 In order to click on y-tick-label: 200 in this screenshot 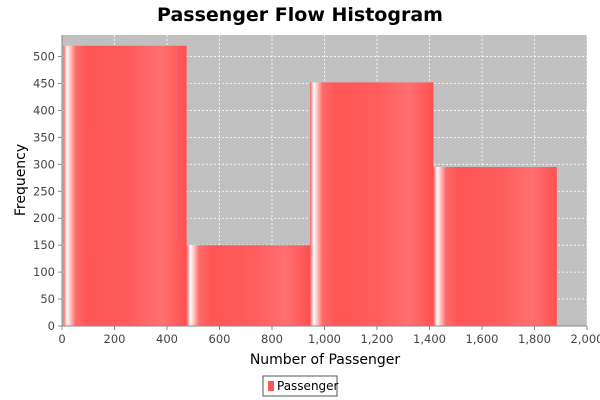, I will do `click(44, 218)`.